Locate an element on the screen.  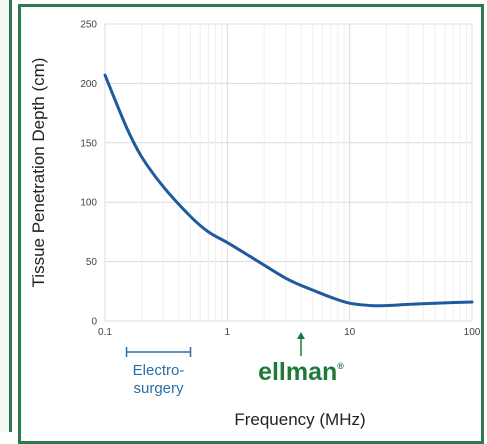
adjacent-panel-edge is located at coordinates (6, 216).